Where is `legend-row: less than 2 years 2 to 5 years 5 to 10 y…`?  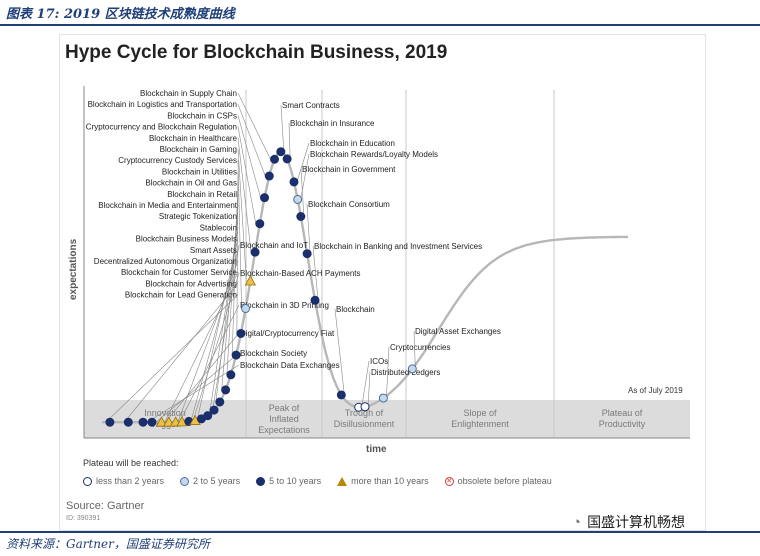 legend-row: less than 2 years 2 to 5 years 5 to 10 y… is located at coordinates (322, 481).